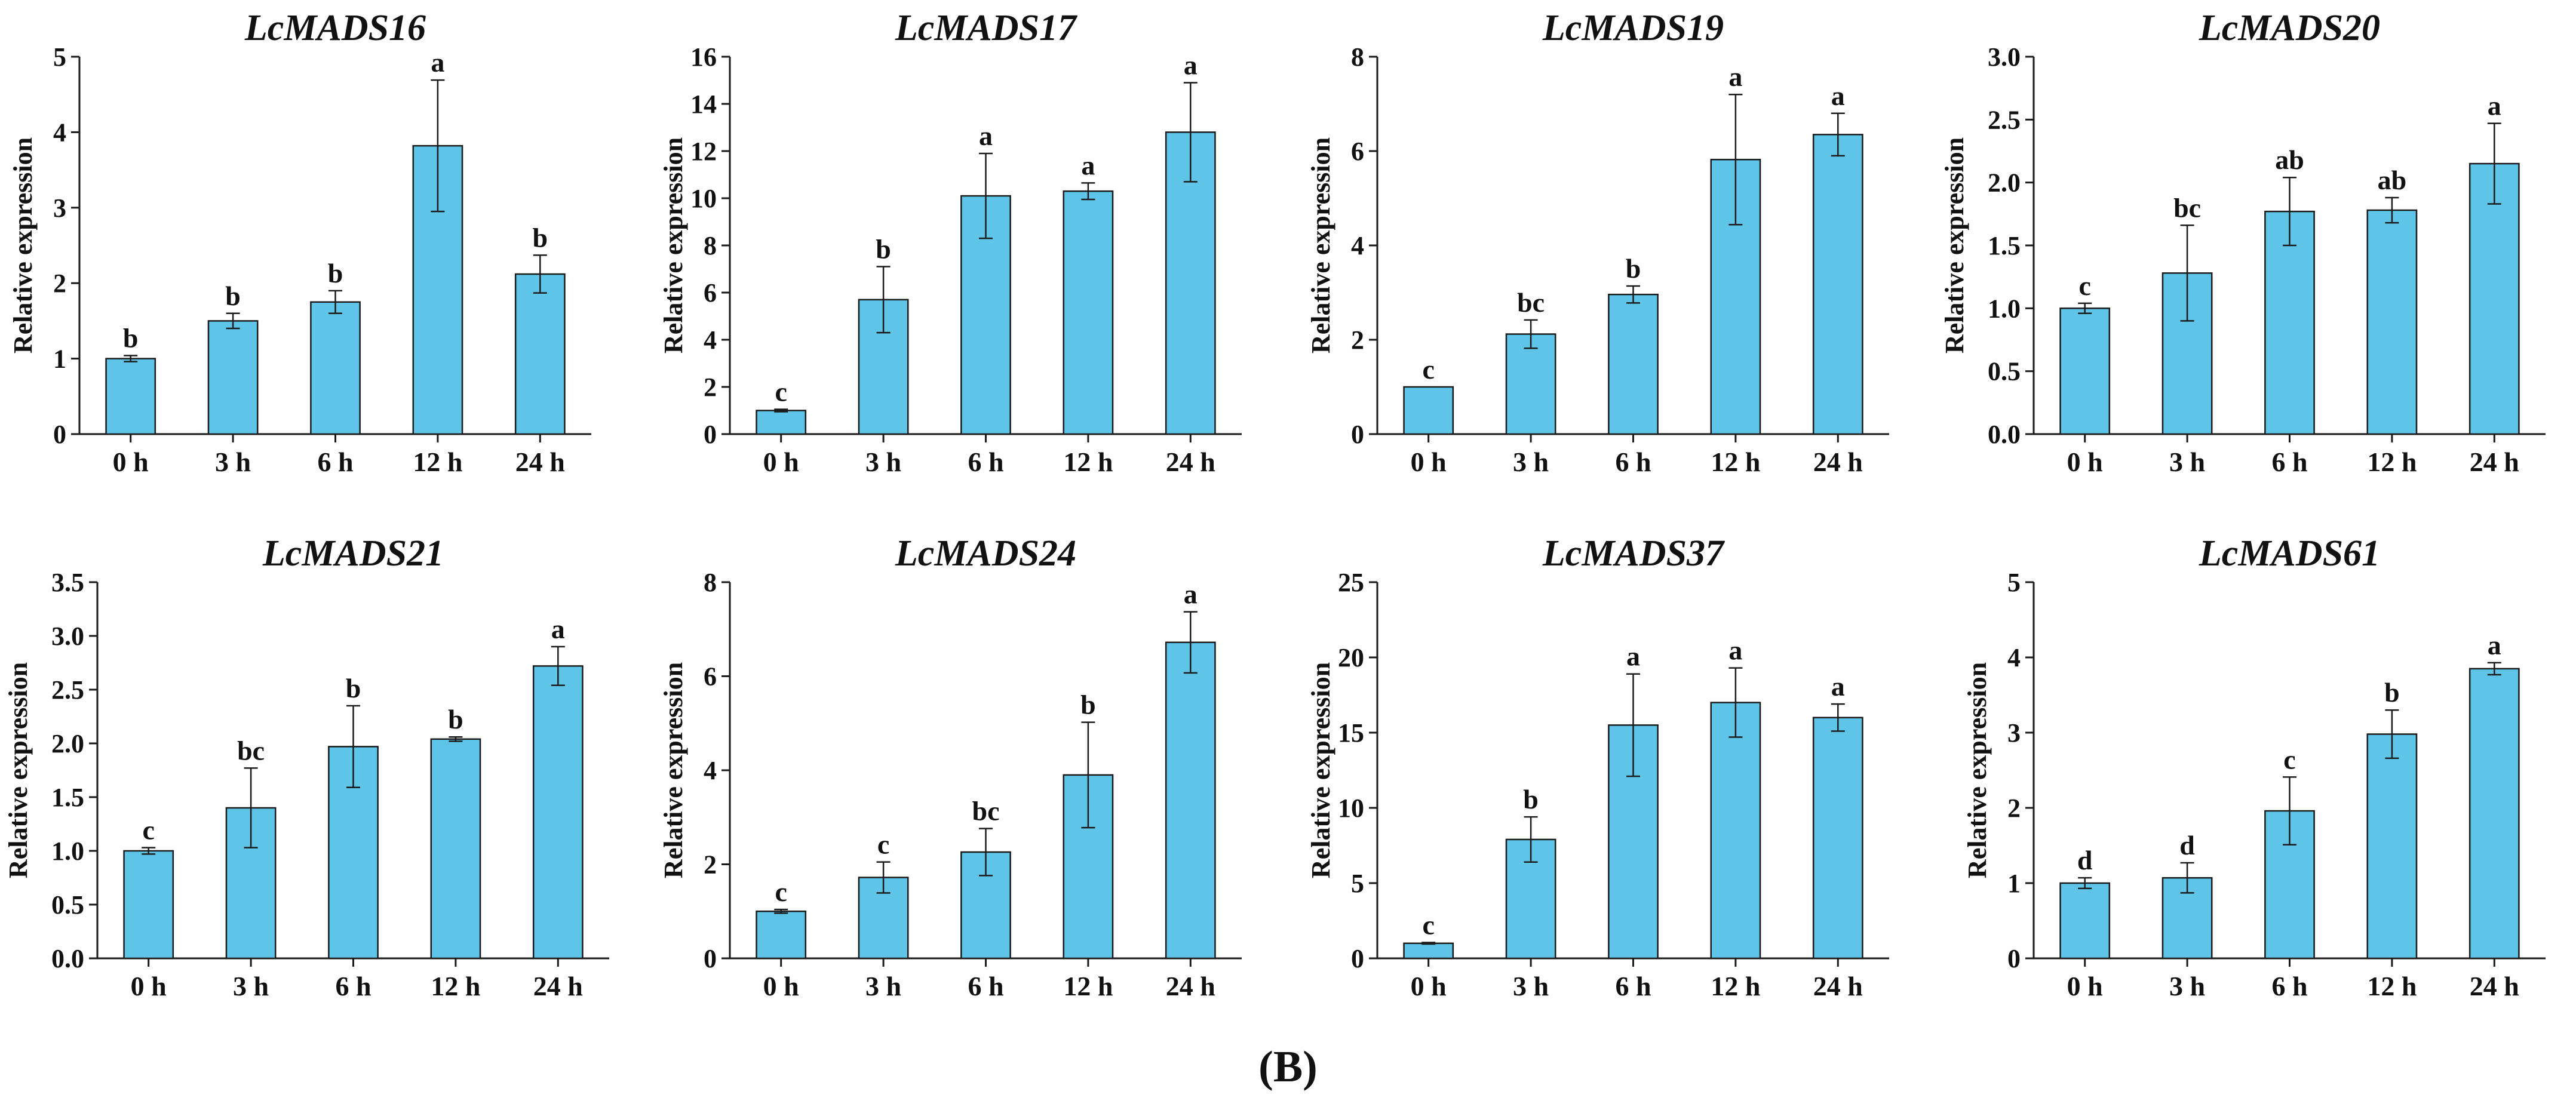 The height and width of the screenshot is (1110, 2576). What do you see at coordinates (2289, 28) in the screenshot?
I see `chart-title: LcMADS20` at bounding box center [2289, 28].